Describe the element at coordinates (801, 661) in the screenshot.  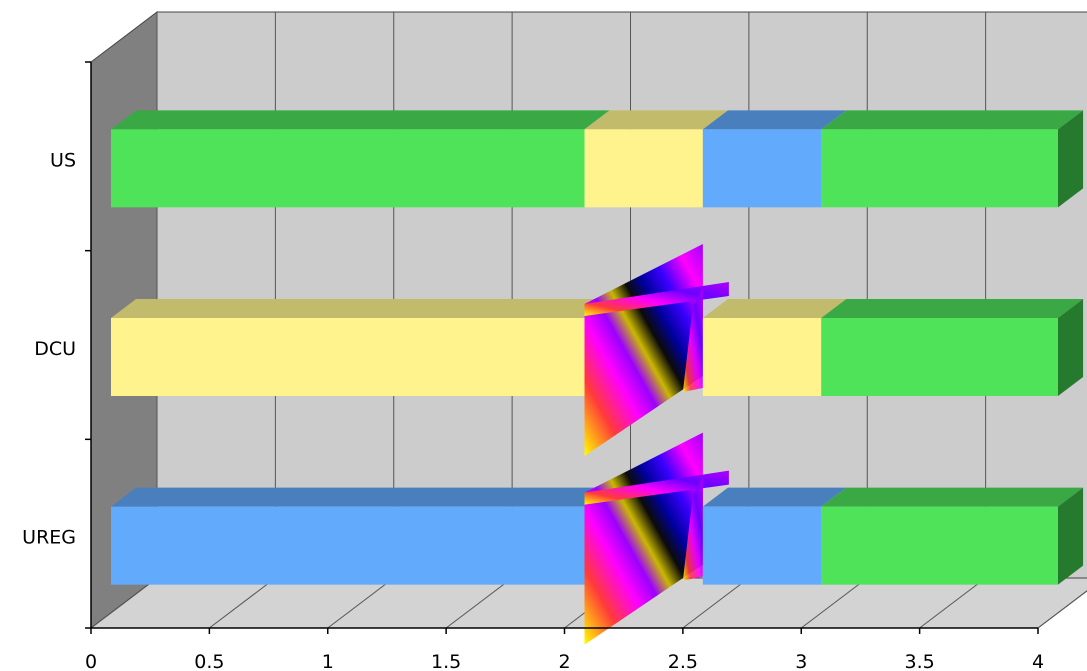
I see `x-tick-label: 3` at that location.